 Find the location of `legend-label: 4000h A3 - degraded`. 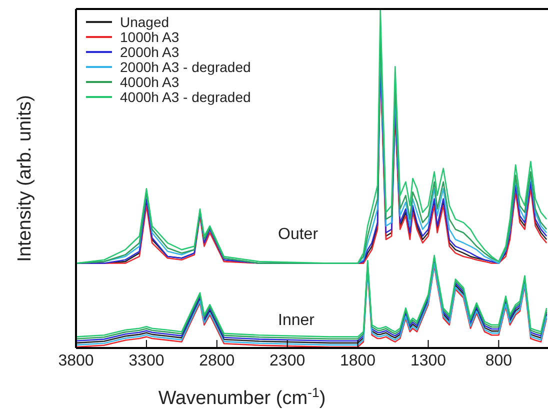

legend-label: 4000h A3 - degraded is located at coordinates (185, 96).